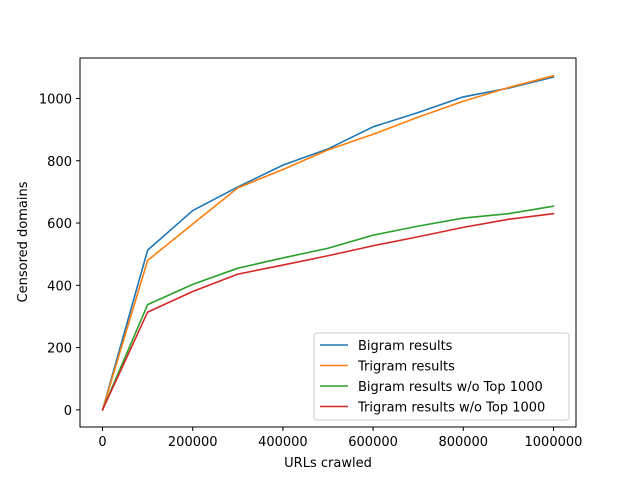 The image size is (640, 480). What do you see at coordinates (405, 346) in the screenshot?
I see `legend-label-1: Bigram results` at bounding box center [405, 346].